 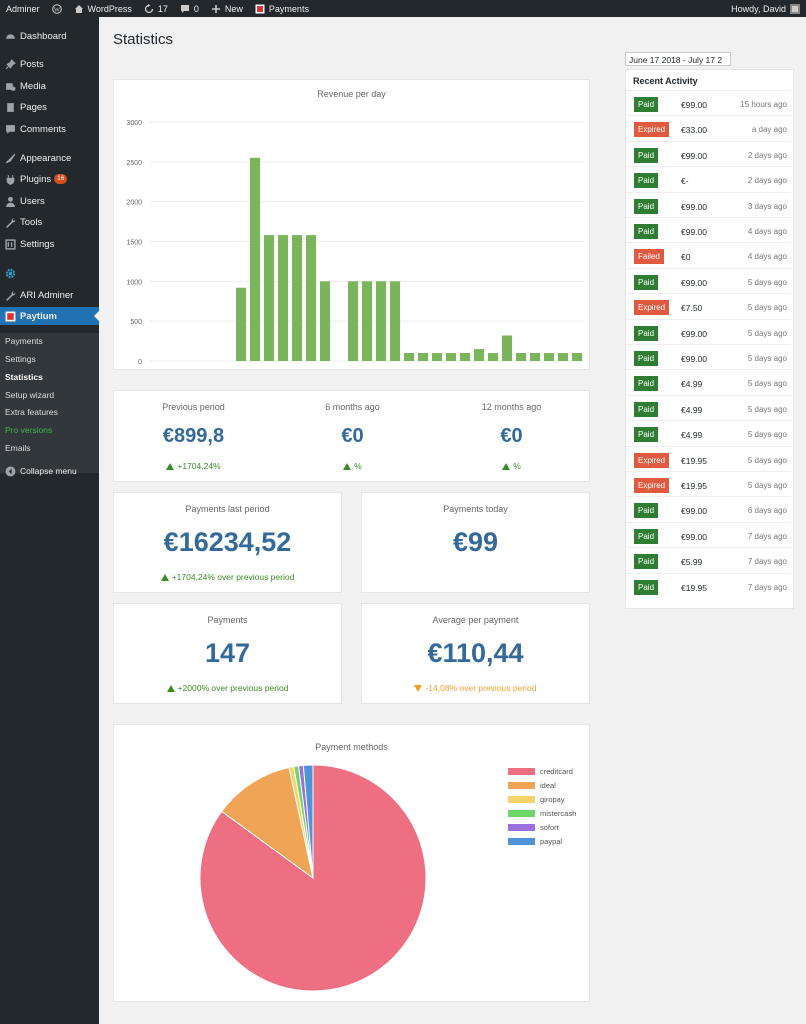 What do you see at coordinates (49, 273) in the screenshot?
I see `sidebar-item-gear` at bounding box center [49, 273].